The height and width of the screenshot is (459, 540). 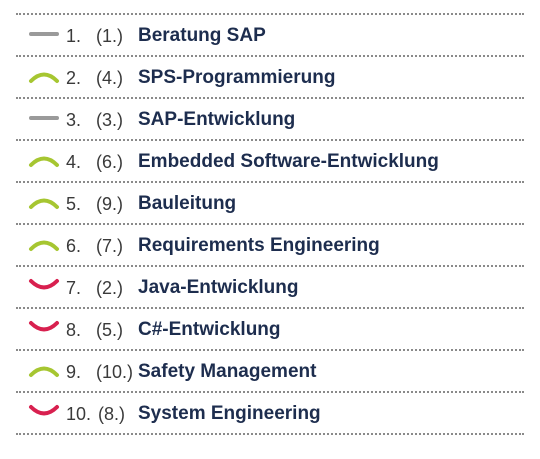 What do you see at coordinates (111, 414) in the screenshot?
I see `previous-rank: (8.)` at bounding box center [111, 414].